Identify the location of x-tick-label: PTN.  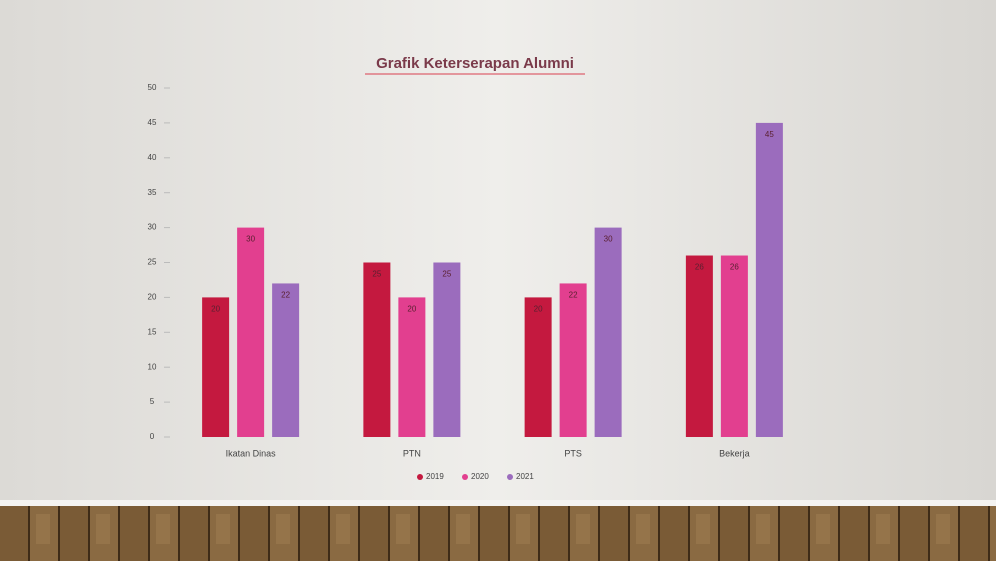
(412, 453).